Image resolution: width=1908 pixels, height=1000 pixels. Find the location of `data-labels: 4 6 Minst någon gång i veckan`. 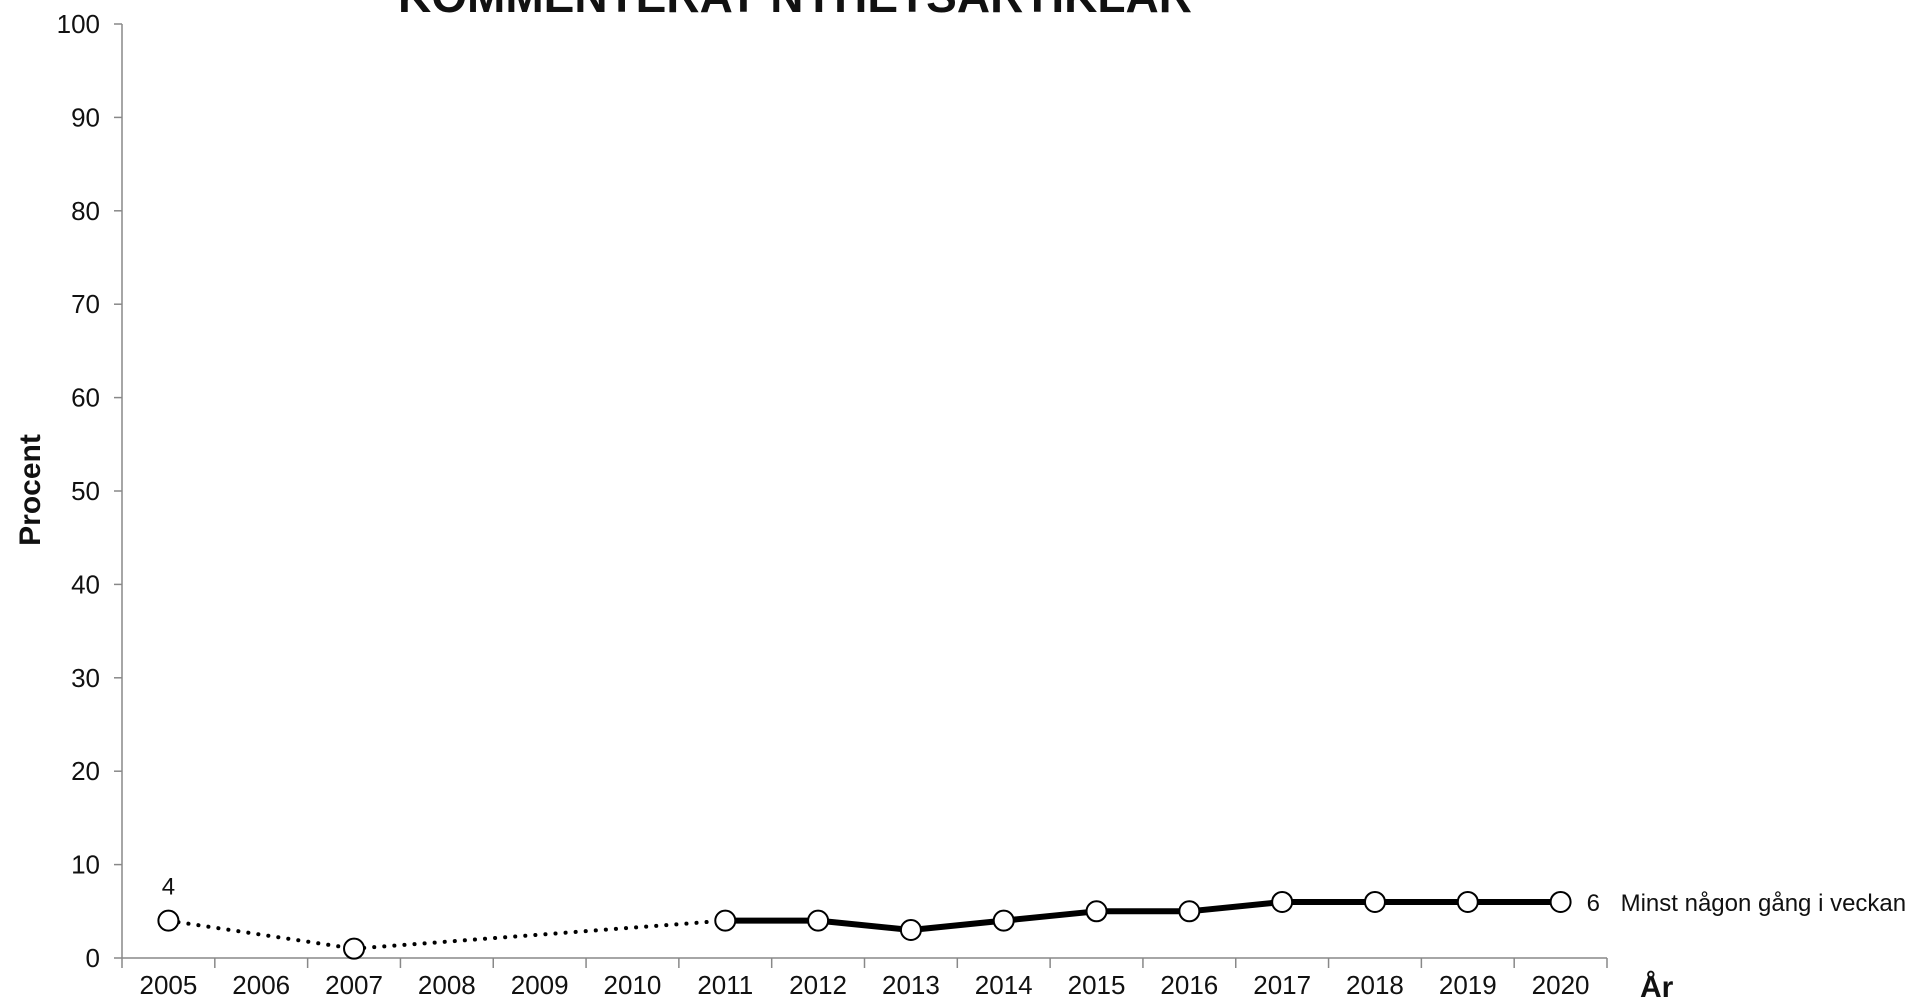

data-labels: 4 6 Minst någon gång i veckan is located at coordinates (1034, 895).